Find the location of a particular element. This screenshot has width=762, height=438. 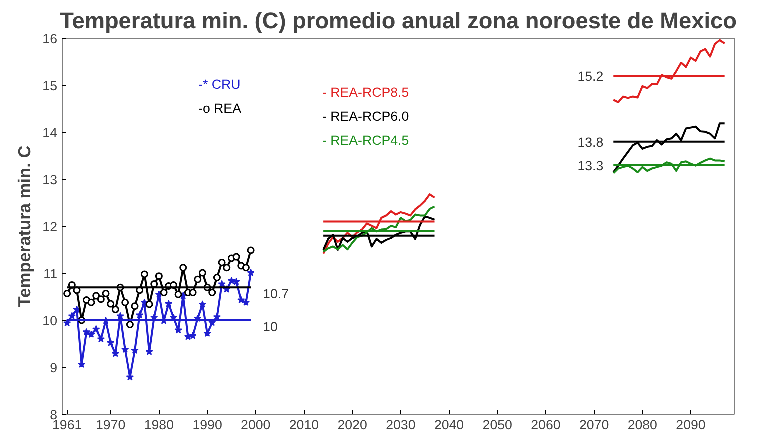

data-label: 13.8 is located at coordinates (591, 142).